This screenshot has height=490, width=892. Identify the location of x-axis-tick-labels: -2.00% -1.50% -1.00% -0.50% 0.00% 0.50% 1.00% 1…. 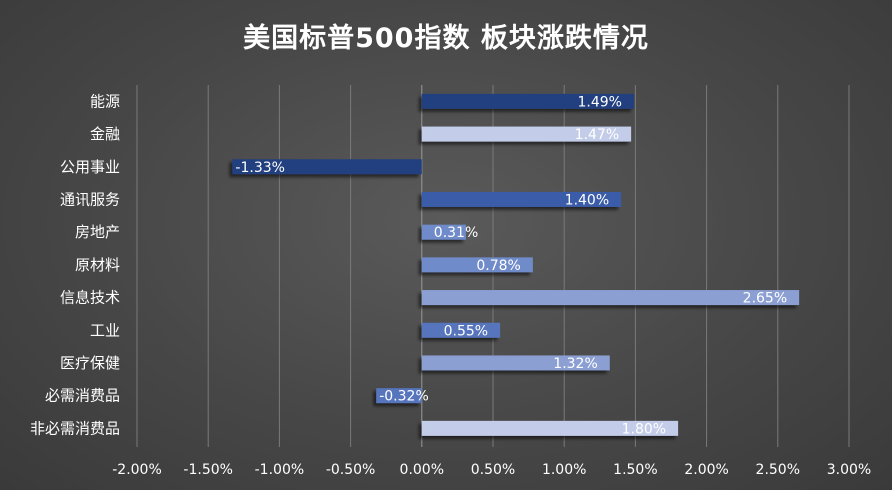
(491, 470).